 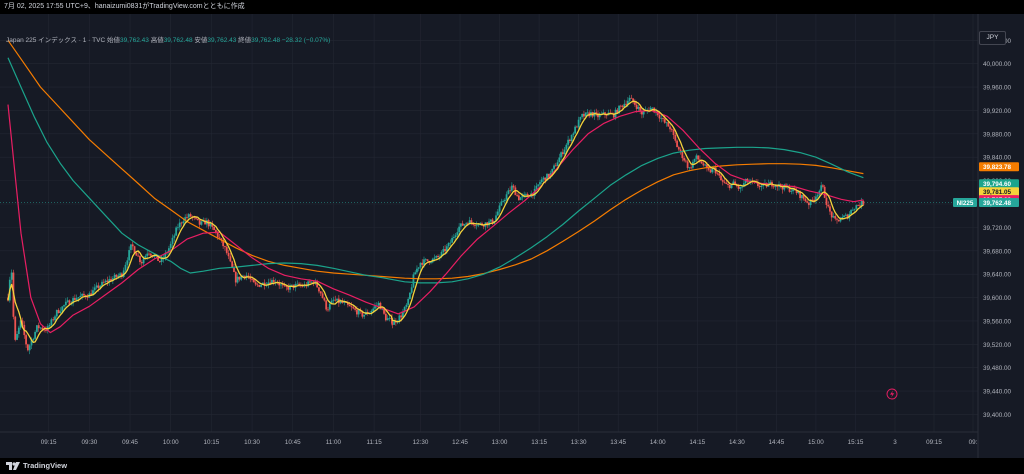 What do you see at coordinates (997, 345) in the screenshot?
I see `price-tick-label: 39,520.00` at bounding box center [997, 345].